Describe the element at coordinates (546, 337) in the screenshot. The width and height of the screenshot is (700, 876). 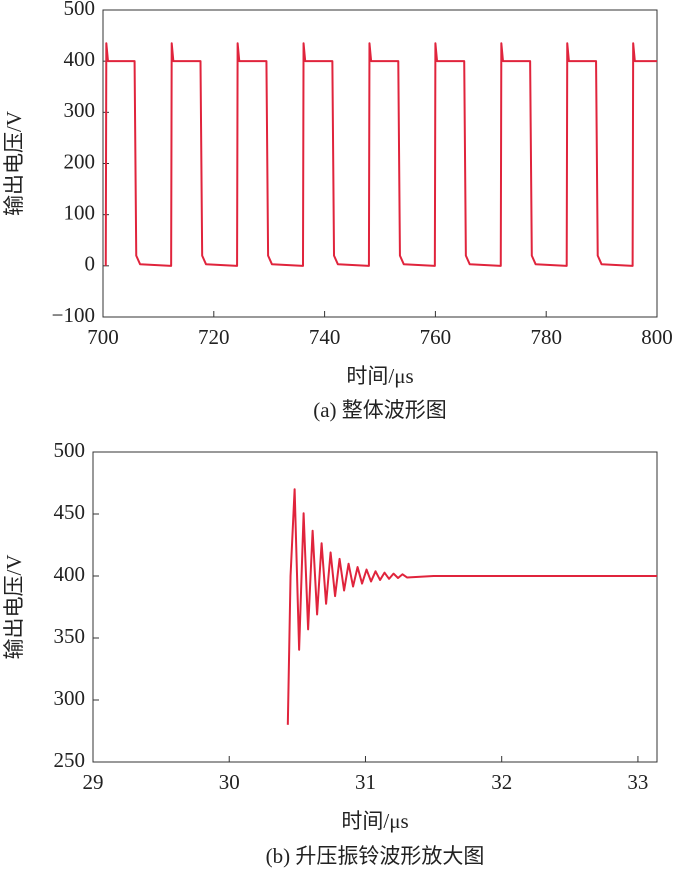
I see `x-tick-label: 780` at that location.